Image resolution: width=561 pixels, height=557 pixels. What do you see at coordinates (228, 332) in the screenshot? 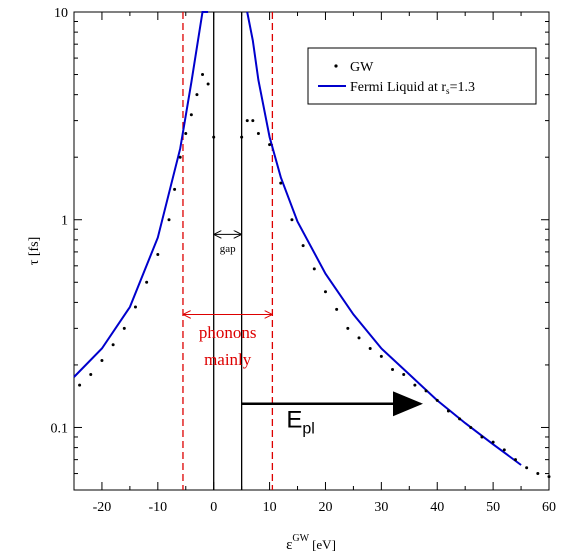
I see `annotation-label-1: phonons` at bounding box center [228, 332].